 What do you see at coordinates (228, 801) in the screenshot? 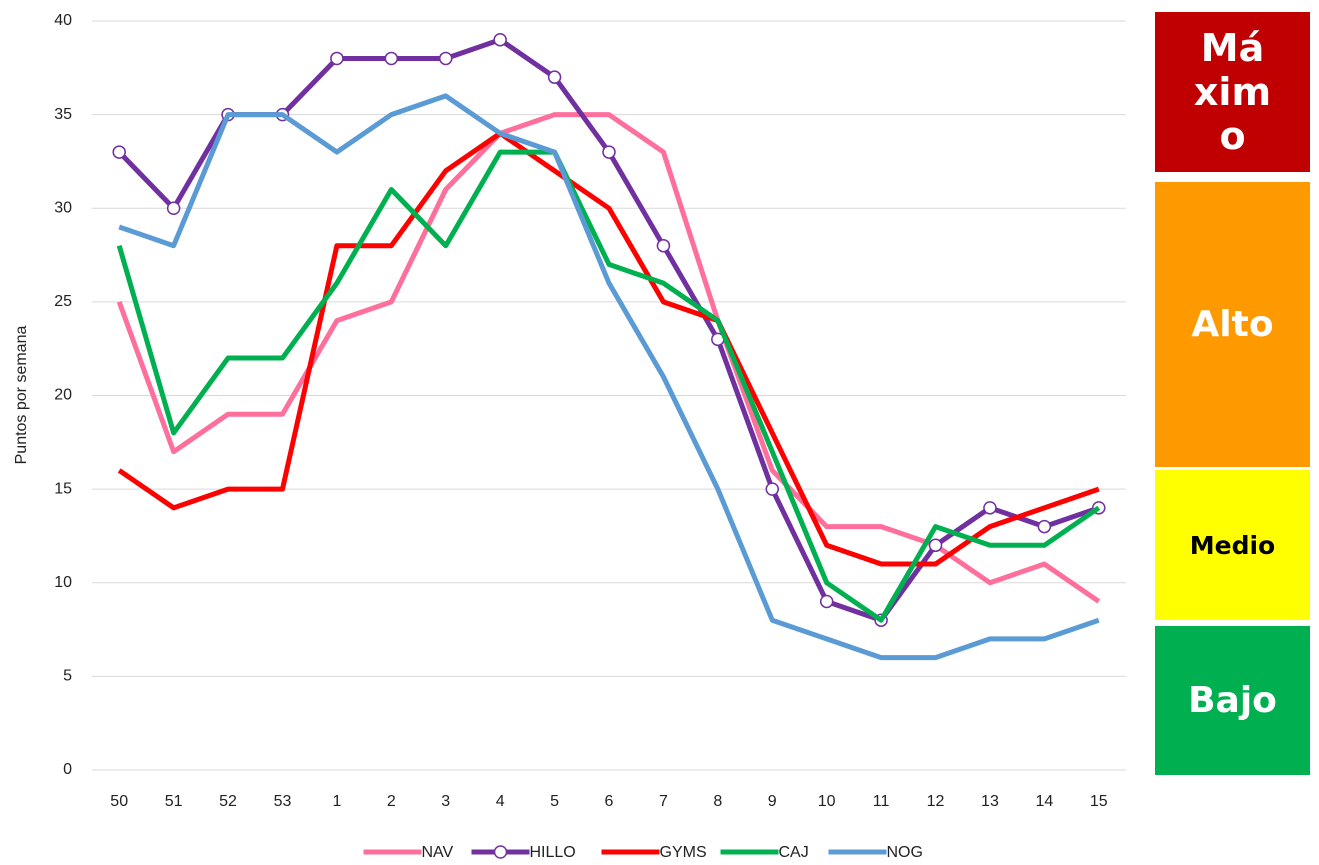
I see `x-tick-label: 52` at bounding box center [228, 801].